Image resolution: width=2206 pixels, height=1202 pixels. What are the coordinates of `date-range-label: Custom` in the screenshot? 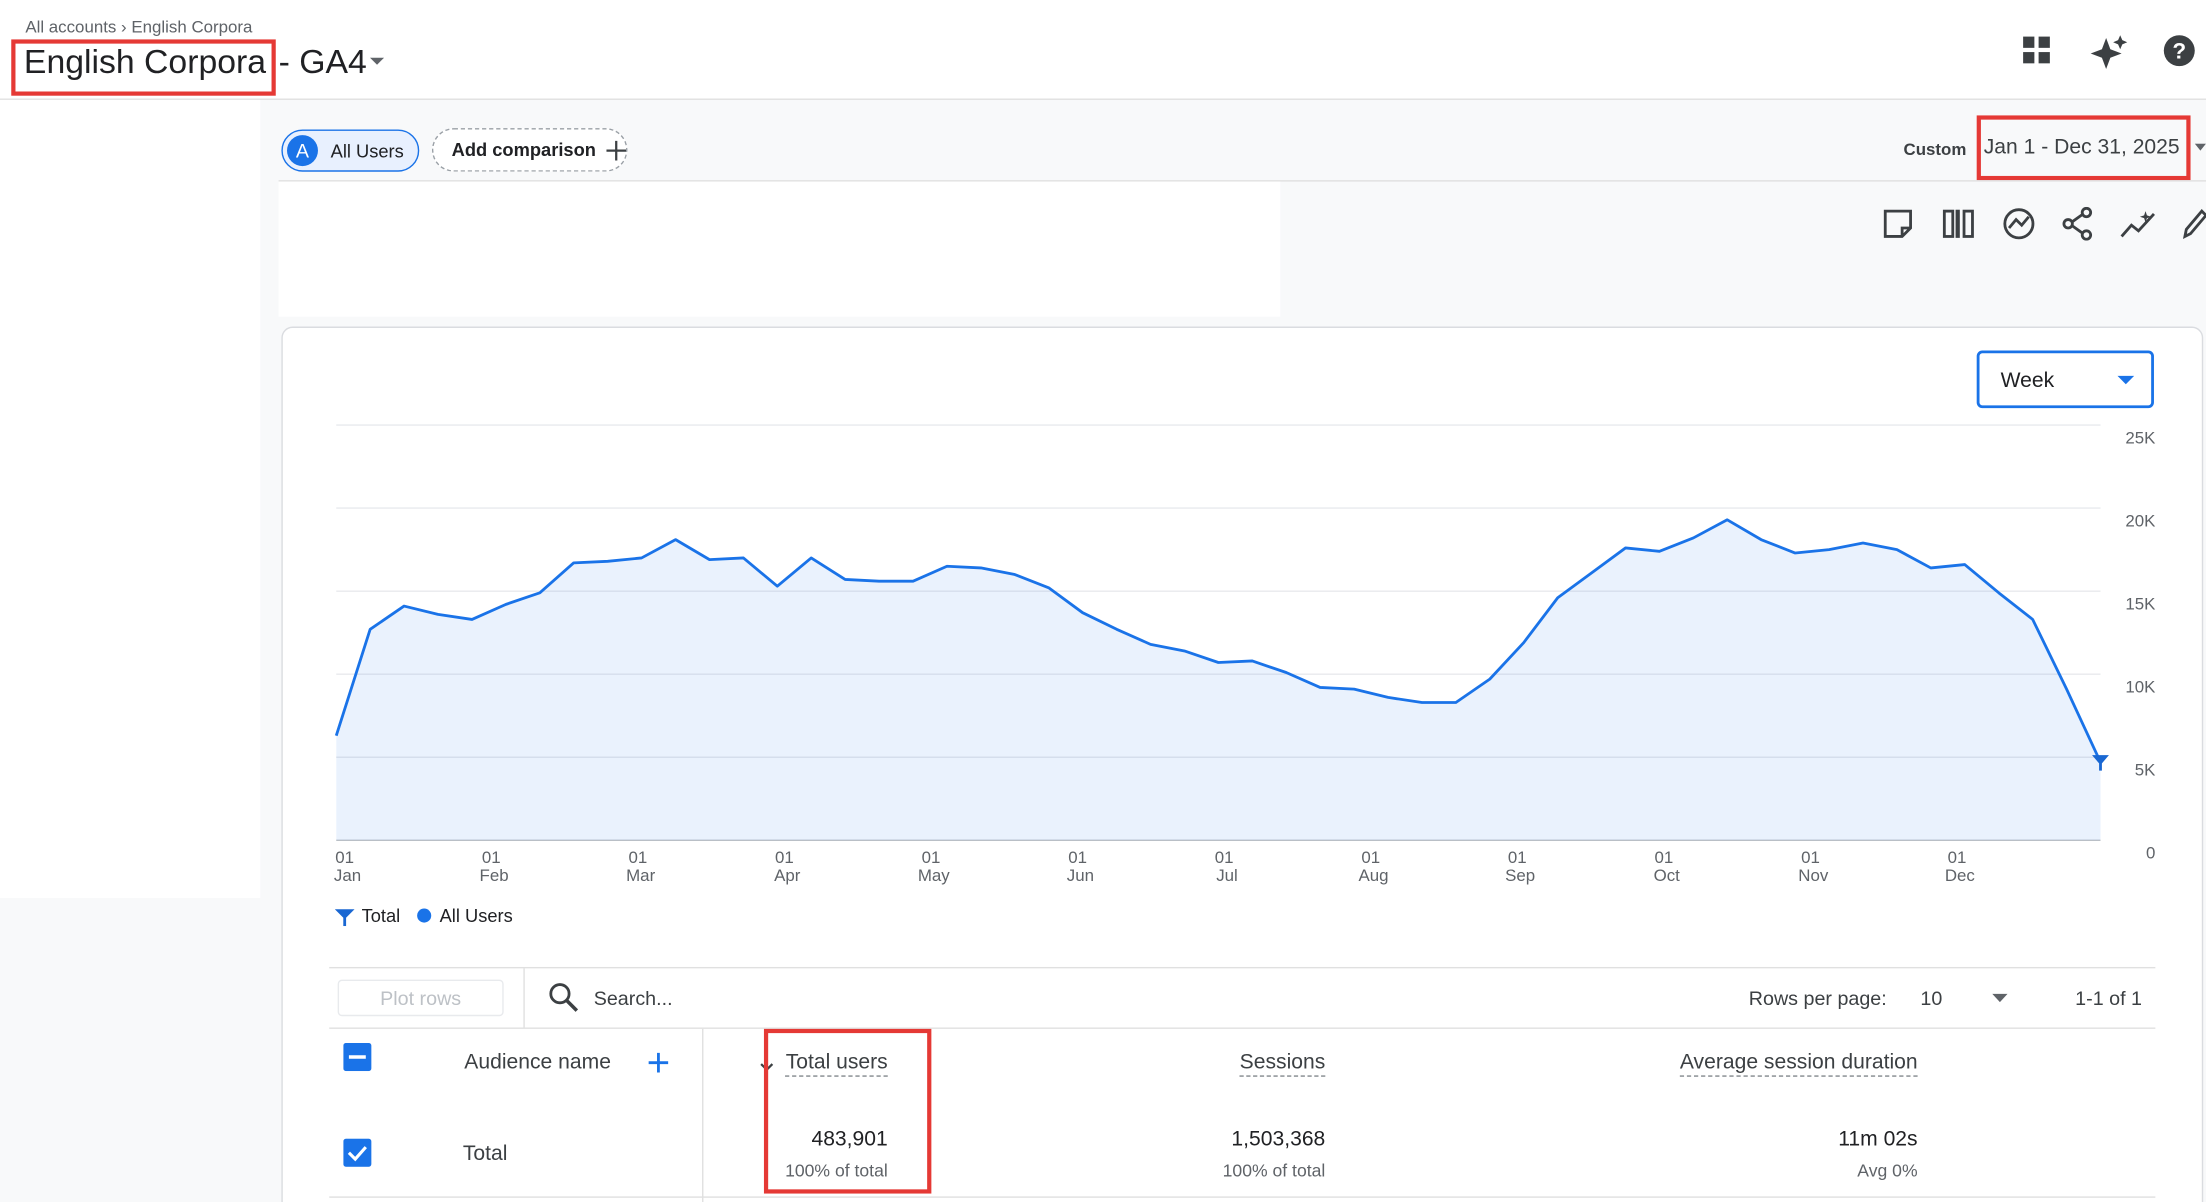 It's located at (1935, 149).